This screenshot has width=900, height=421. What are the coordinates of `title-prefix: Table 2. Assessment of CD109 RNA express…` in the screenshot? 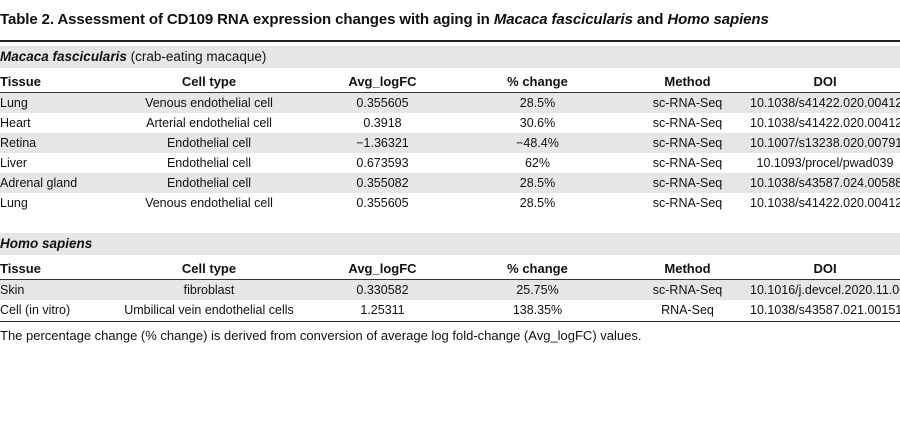 It's located at (247, 19).